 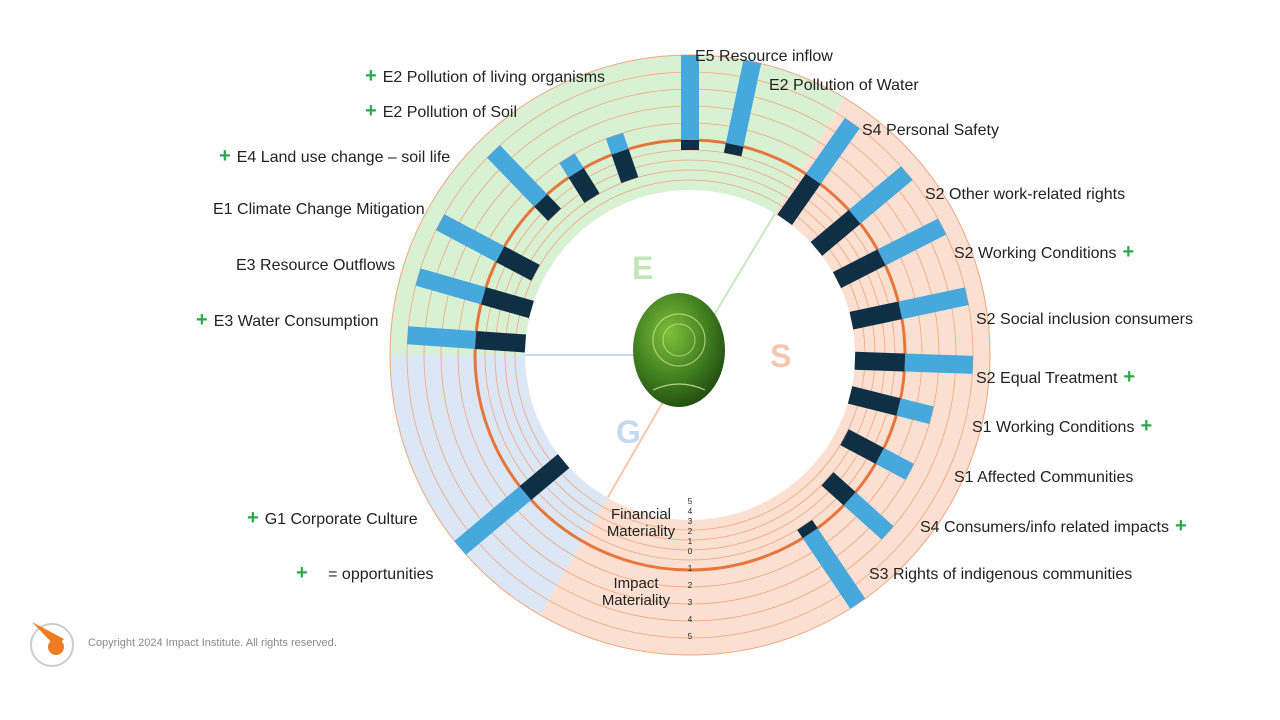 I want to click on topic-label: + G1 Corporate Culture, so click(x=329, y=519).